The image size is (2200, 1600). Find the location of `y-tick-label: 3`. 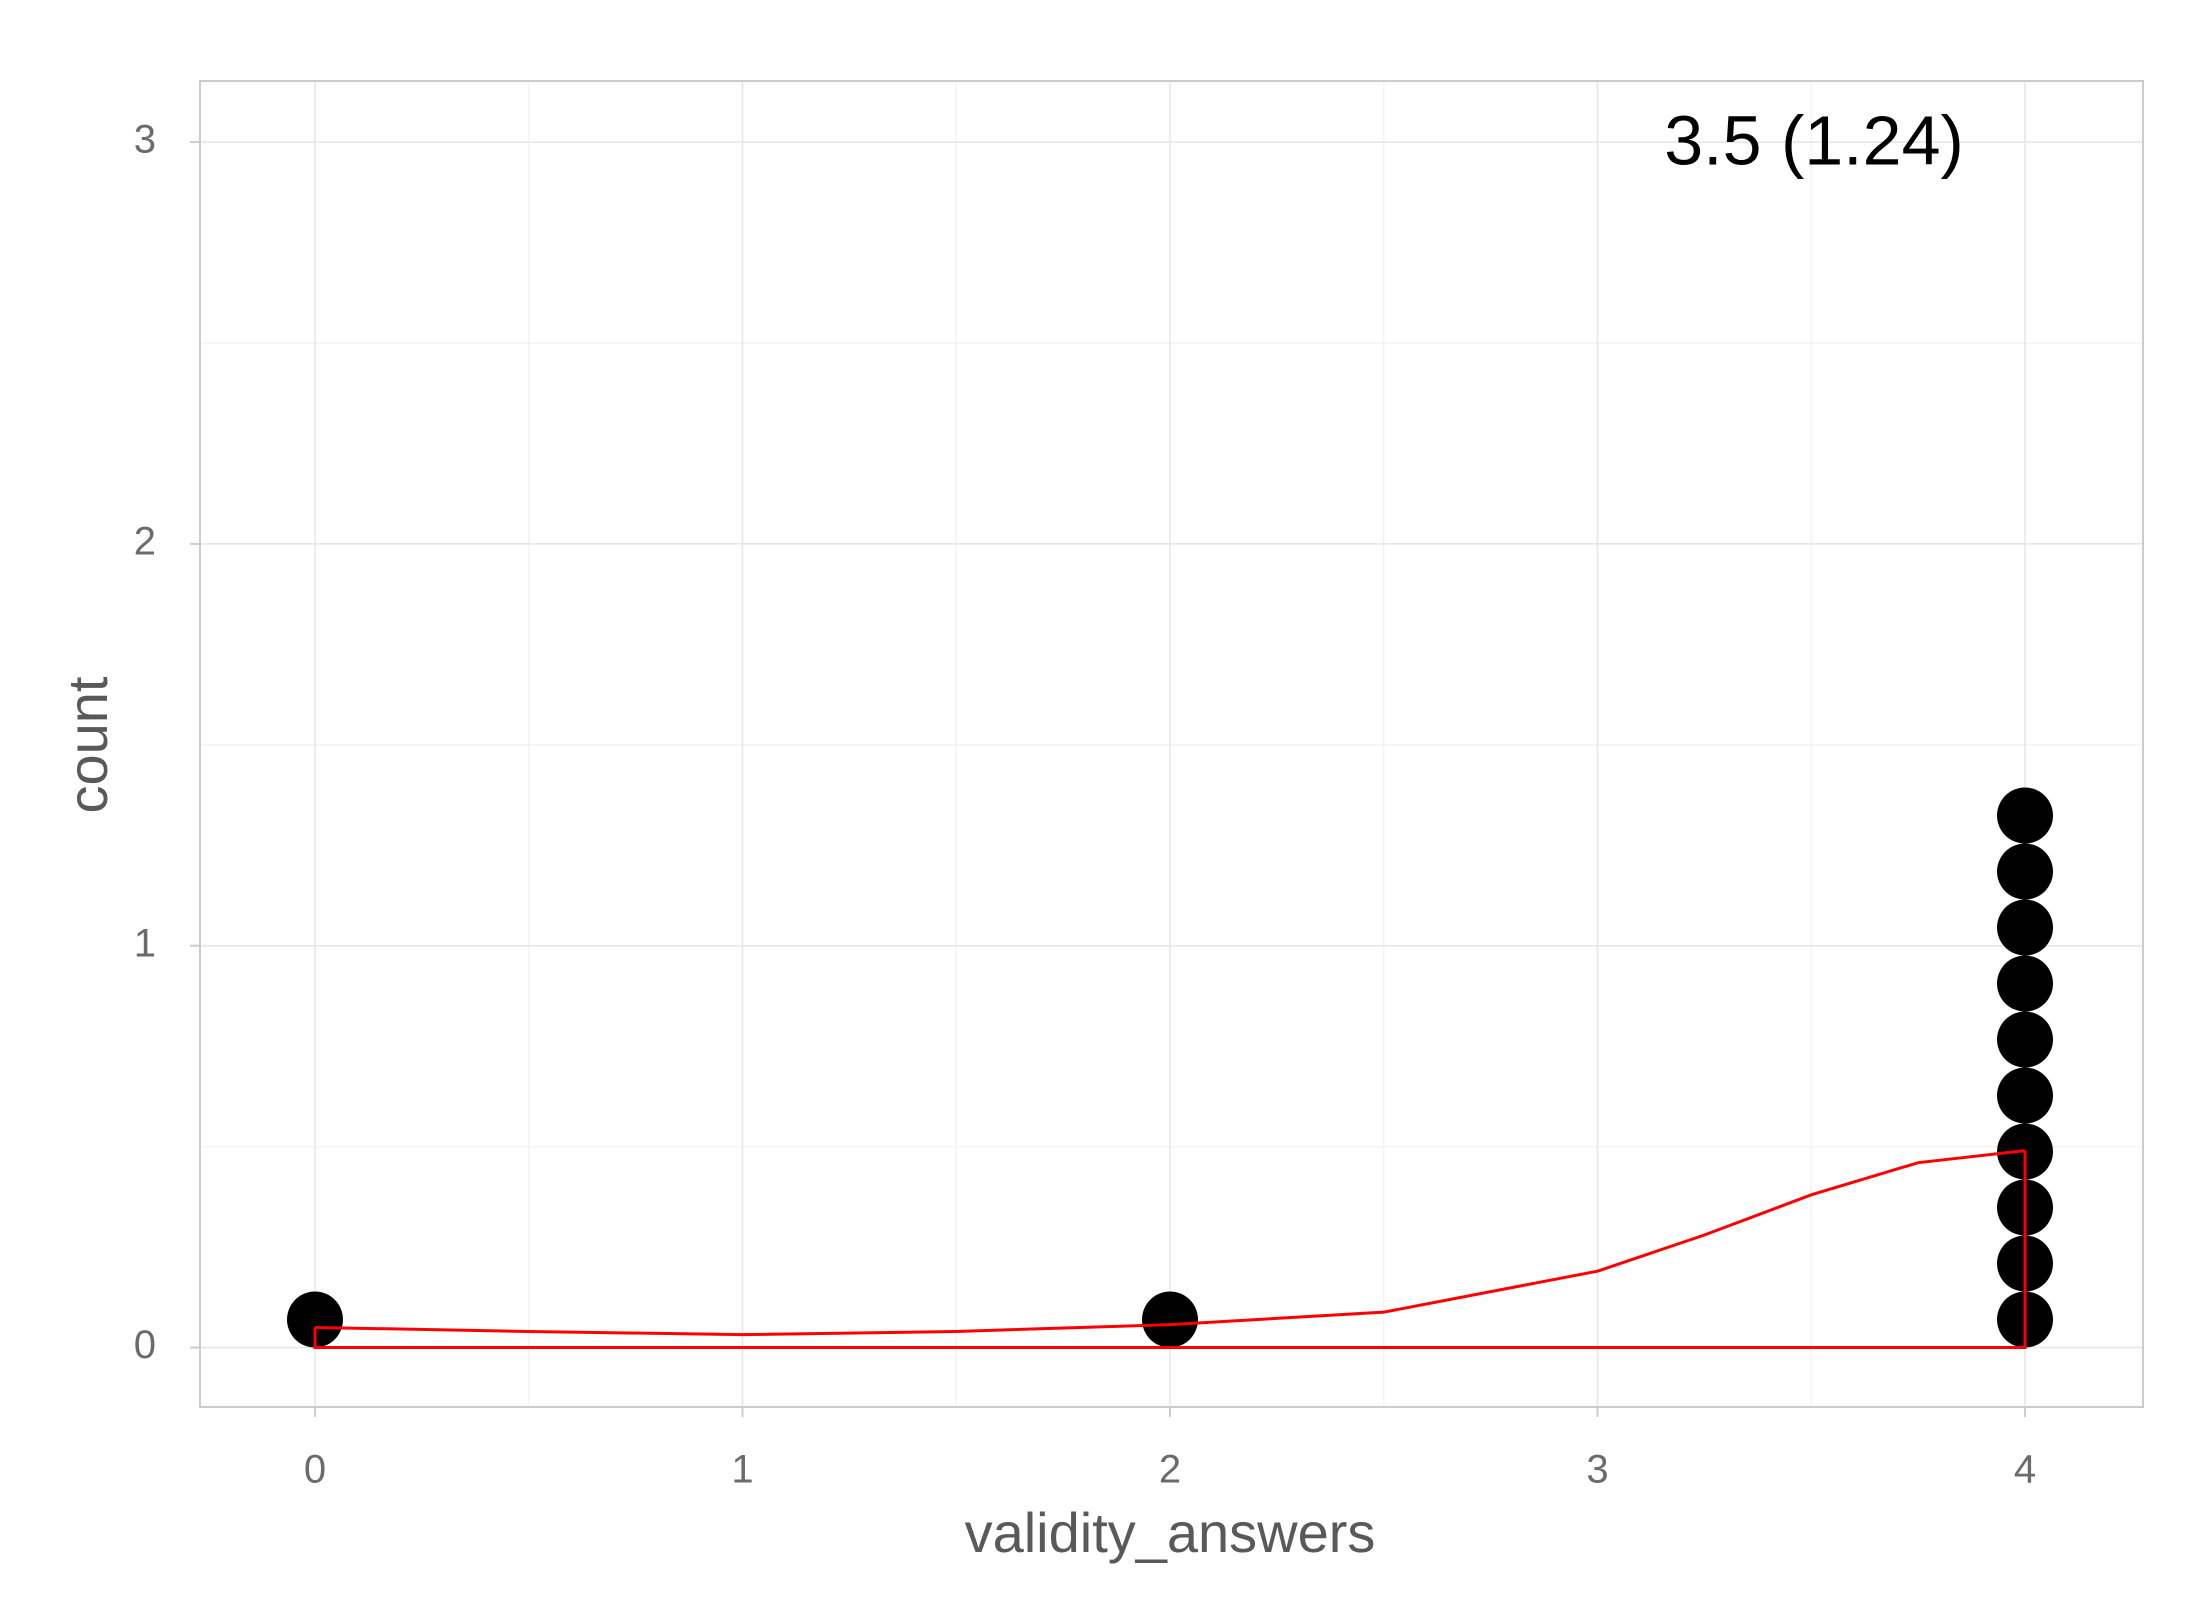

y-tick-label: 3 is located at coordinates (145, 140).